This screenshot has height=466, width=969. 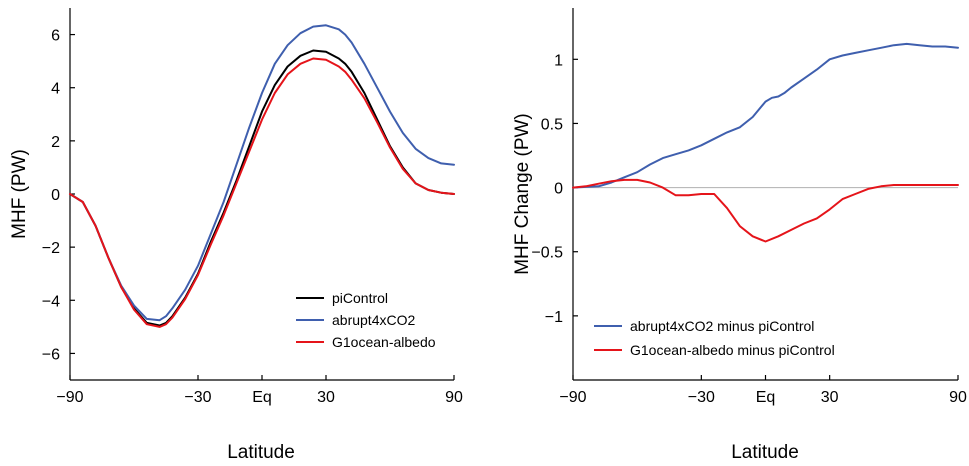 What do you see at coordinates (51, 248) in the screenshot?
I see `left-y-tick-label: −2` at bounding box center [51, 248].